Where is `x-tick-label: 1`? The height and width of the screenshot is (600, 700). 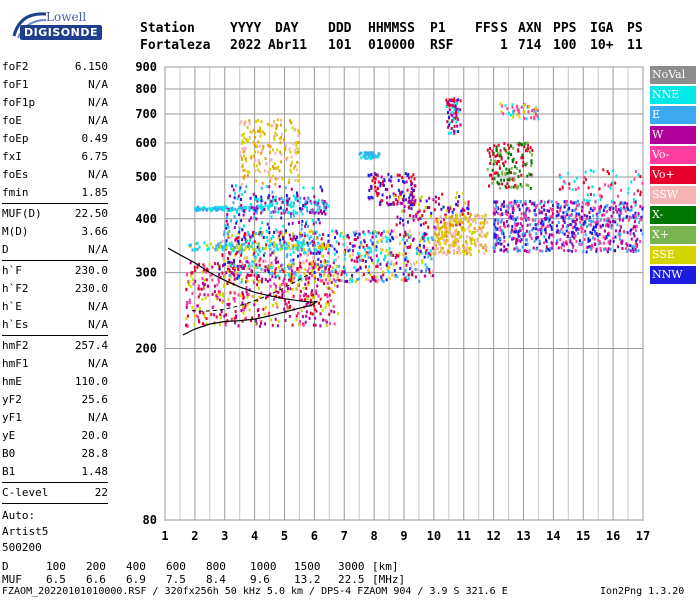
x-tick-label: 1 is located at coordinates (164, 536).